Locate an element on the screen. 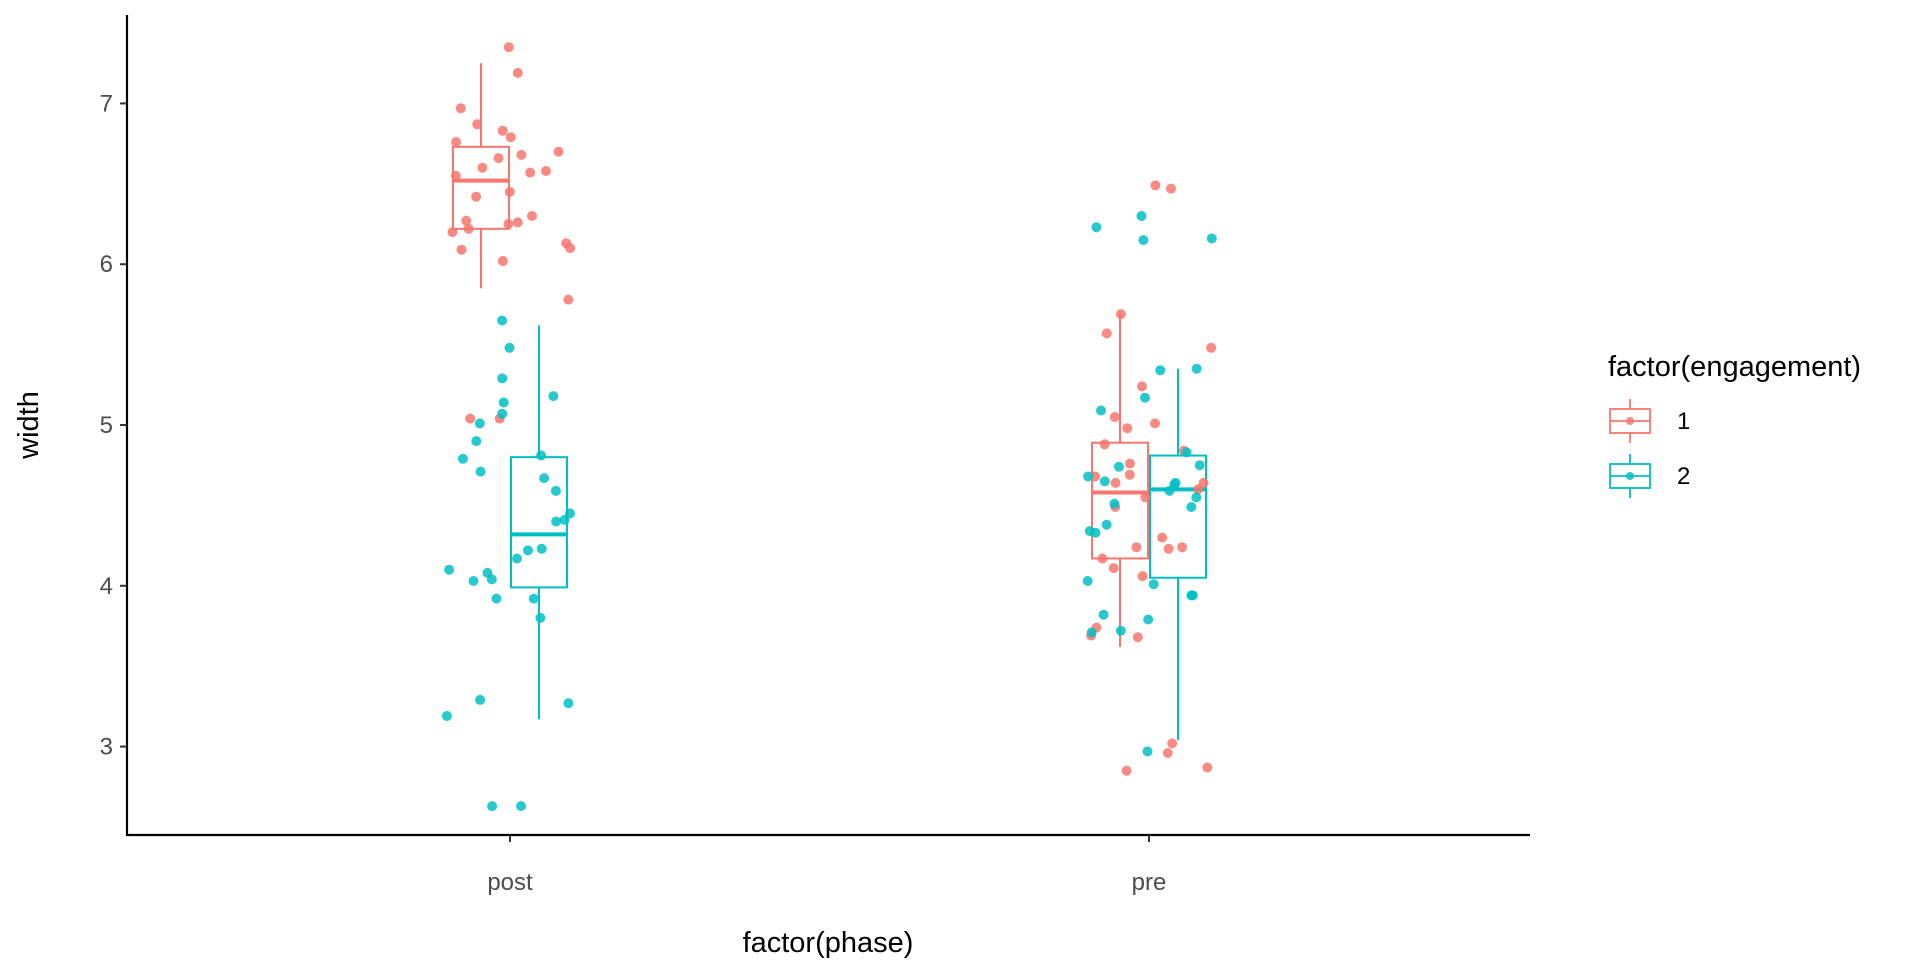 The image size is (1920, 960). legend: factor(engagement) 12 is located at coordinates (1734, 424).